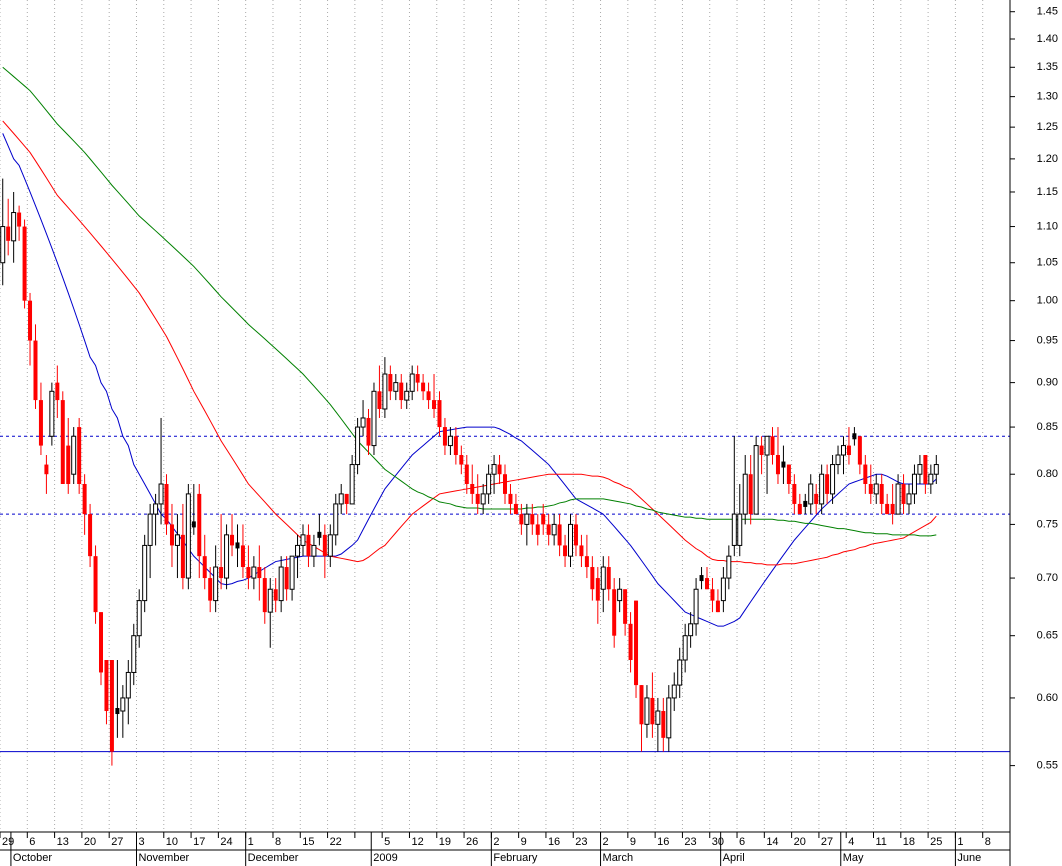 The image size is (1062, 866). What do you see at coordinates (445, 842) in the screenshot?
I see `x-tick-label: 19` at bounding box center [445, 842].